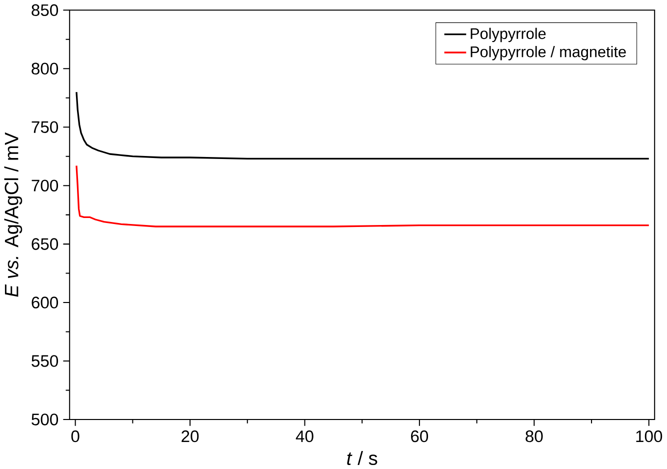 The height and width of the screenshot is (469, 667). What do you see at coordinates (75, 436) in the screenshot?
I see `x-tick-label: 0` at bounding box center [75, 436].